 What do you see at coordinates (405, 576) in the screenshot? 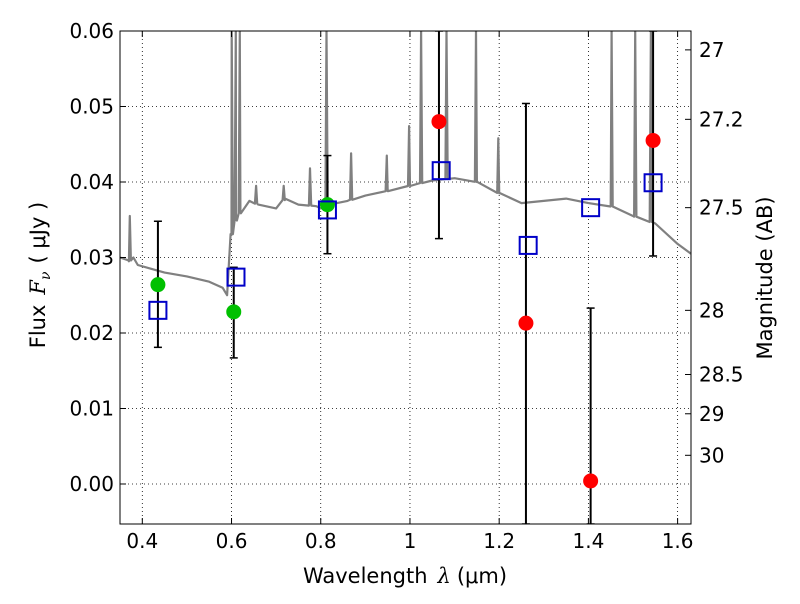
I see `x-axis-label: Wavelength λ (μm)` at bounding box center [405, 576].